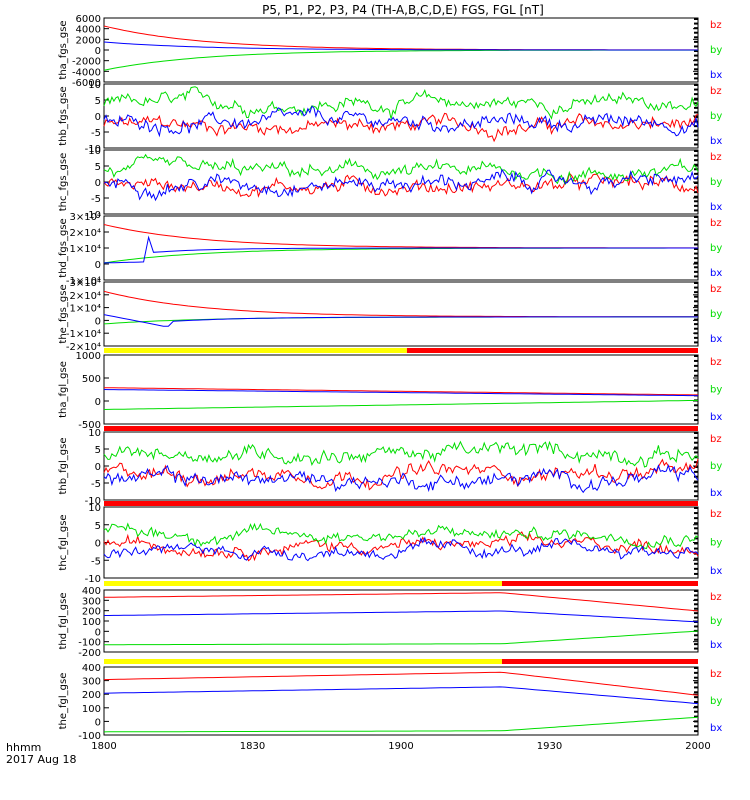 The image size is (750, 800). I want to click on ytick-label: -5, so click(96, 199).